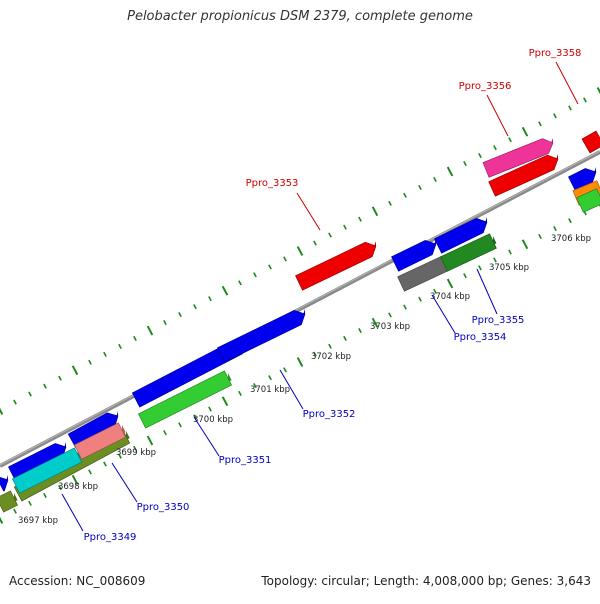  What do you see at coordinates (450, 297) in the screenshot?
I see `tick-label: 3704 kbp` at bounding box center [450, 297].